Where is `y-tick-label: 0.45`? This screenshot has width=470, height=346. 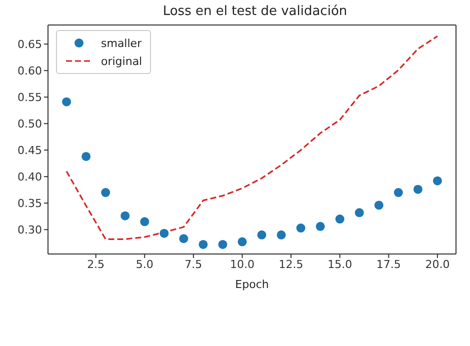
y-tick-label: 0.45 is located at coordinates (30, 151).